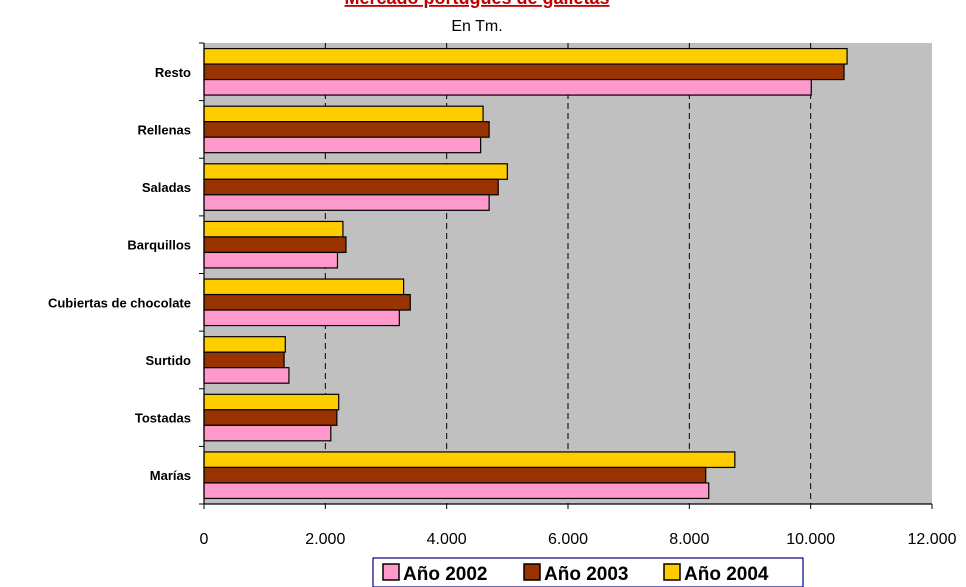 The width and height of the screenshot is (966, 587). Describe the element at coordinates (204, 539) in the screenshot. I see `x-tick-label: 0` at that location.